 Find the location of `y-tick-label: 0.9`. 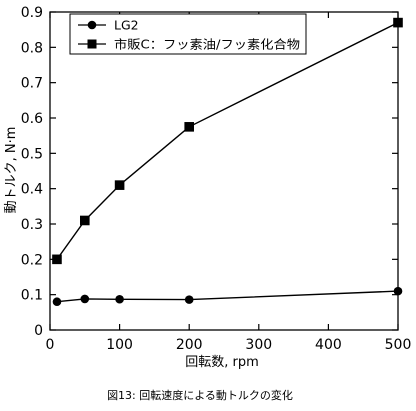

y-tick-label: 0.9 is located at coordinates (32, 13).